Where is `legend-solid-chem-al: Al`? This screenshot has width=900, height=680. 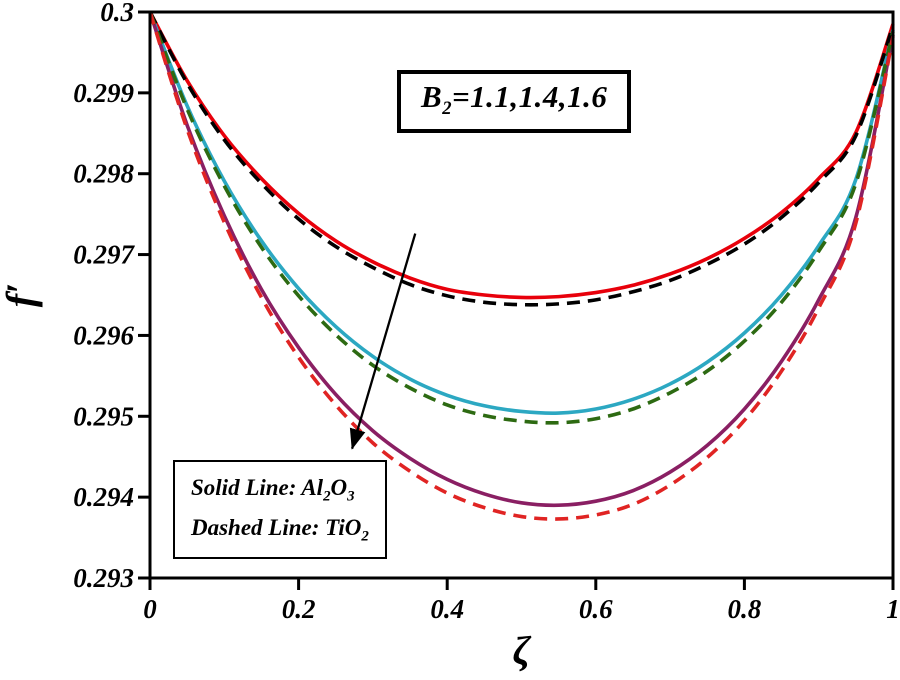
legend-solid-chem-al: Al is located at coordinates (312, 487).